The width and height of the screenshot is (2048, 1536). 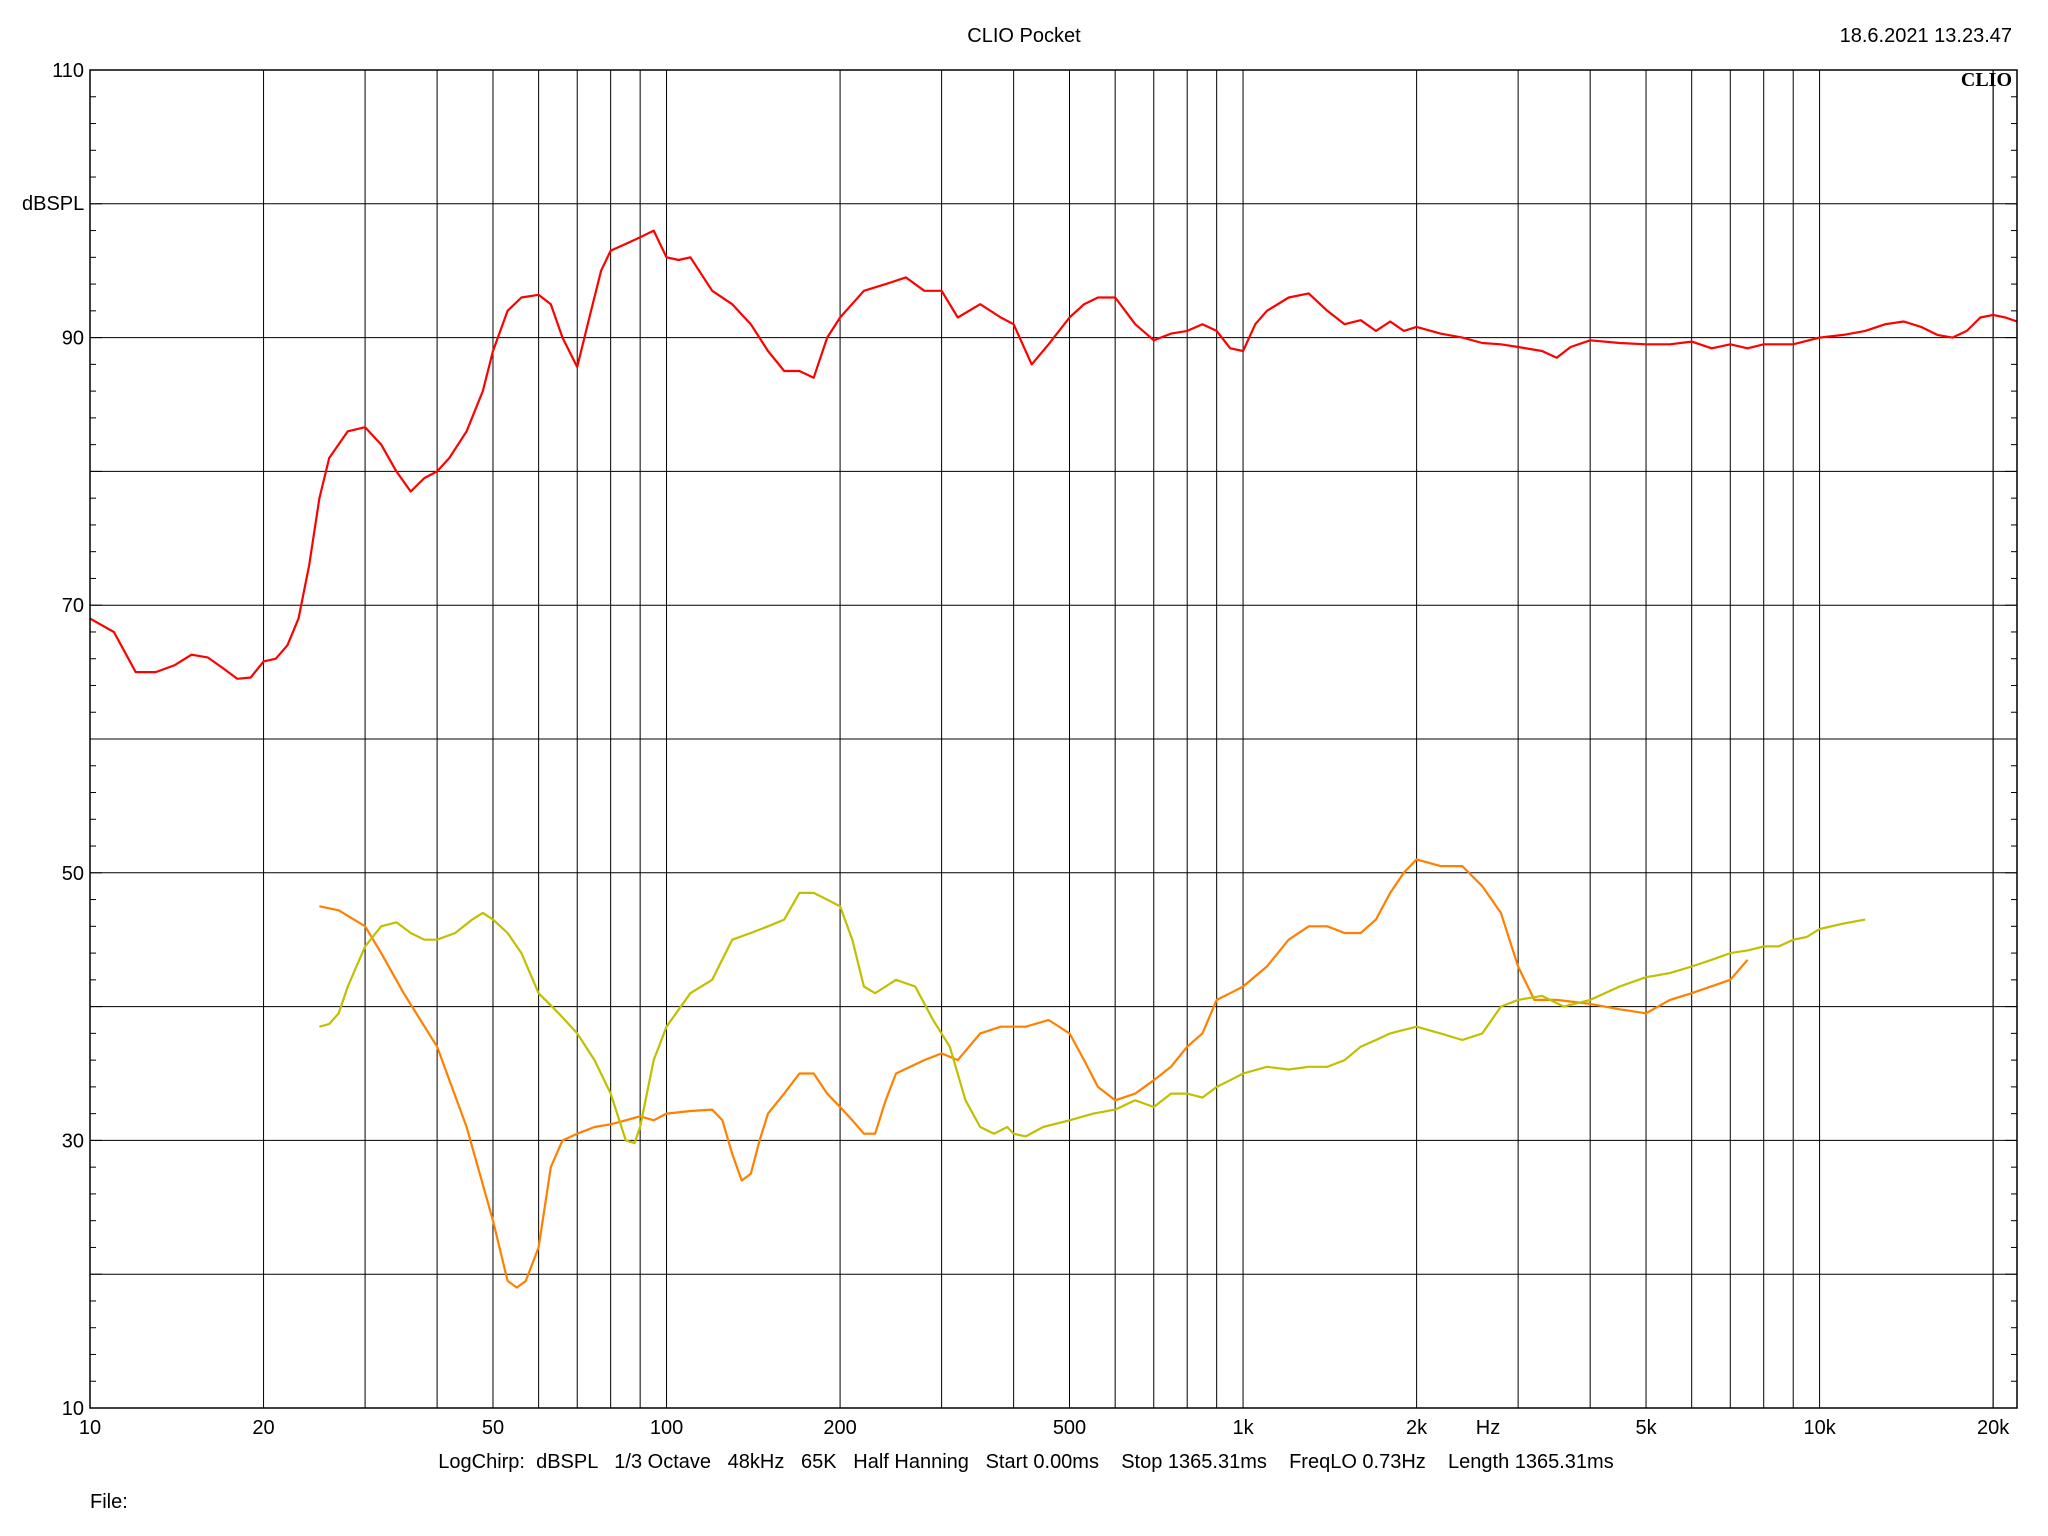 What do you see at coordinates (73, 874) in the screenshot?
I see `y-tick-label: 50` at bounding box center [73, 874].